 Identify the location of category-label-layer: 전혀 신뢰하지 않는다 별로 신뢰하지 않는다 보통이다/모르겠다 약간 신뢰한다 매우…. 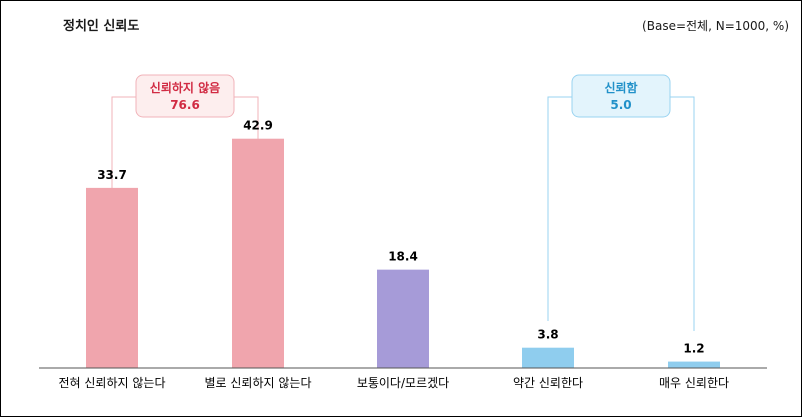
(394, 382).